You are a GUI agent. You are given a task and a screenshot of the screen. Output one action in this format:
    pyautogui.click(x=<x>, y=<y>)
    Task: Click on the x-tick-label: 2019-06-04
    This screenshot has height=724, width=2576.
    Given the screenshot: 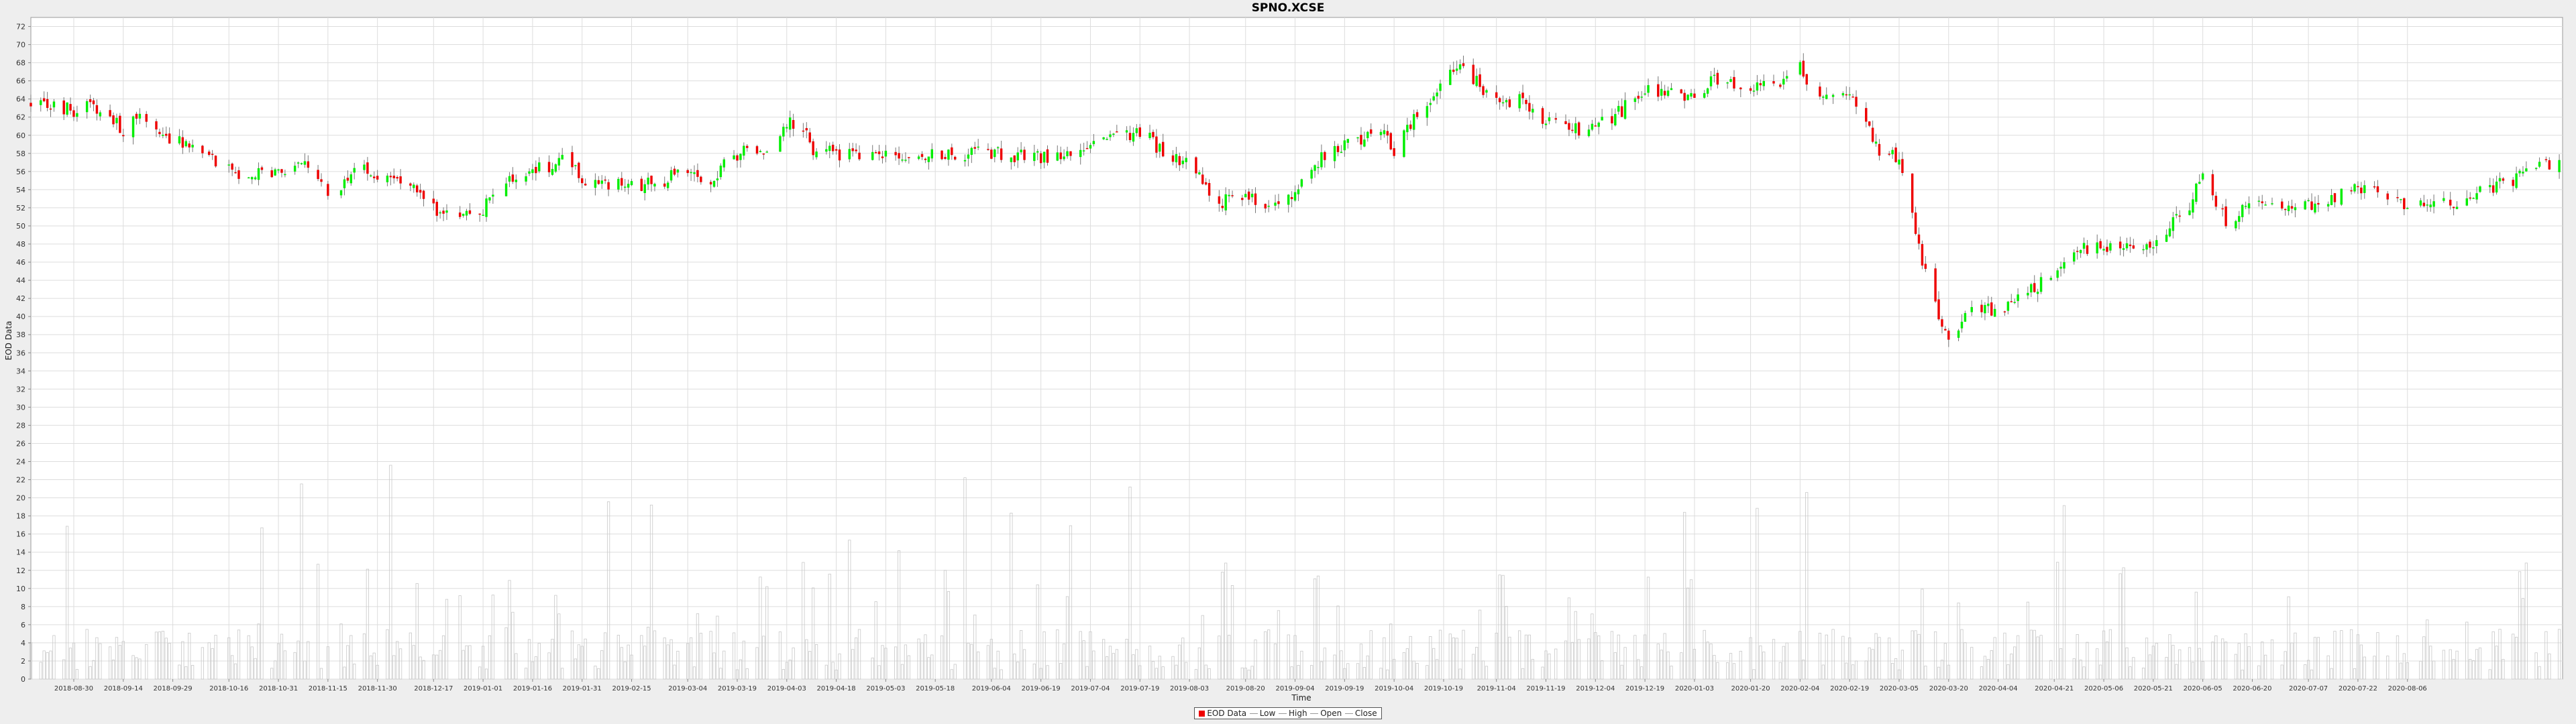 What is the action you would take?
    pyautogui.click(x=991, y=688)
    